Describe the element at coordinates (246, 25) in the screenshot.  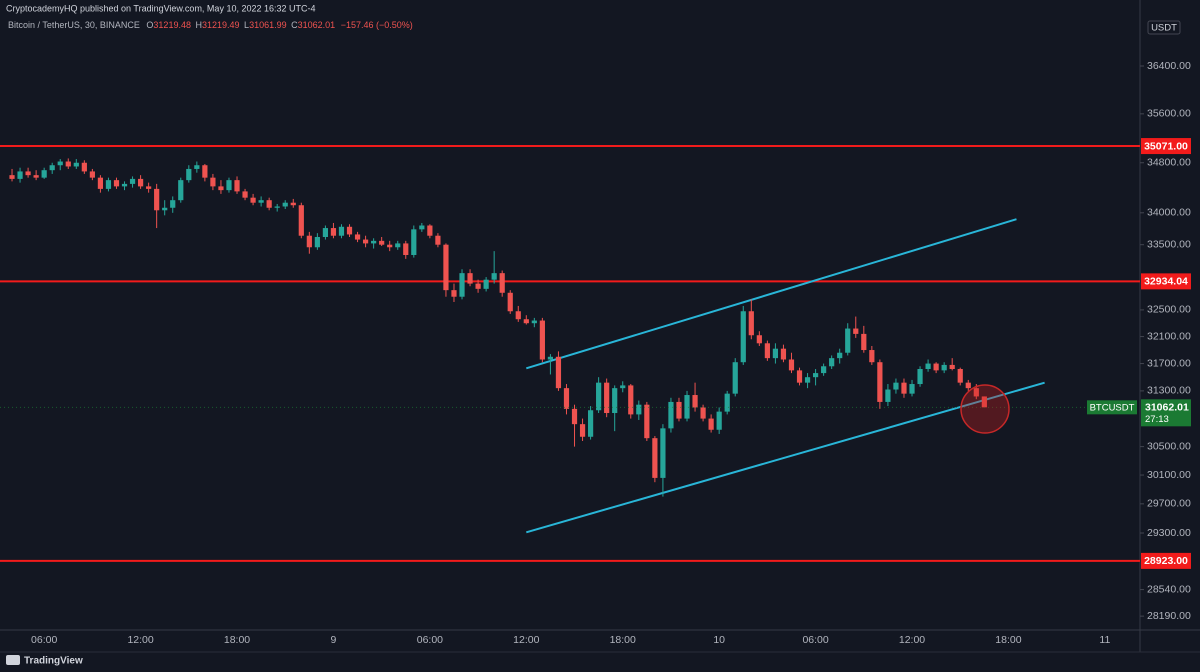
I see `ohlc-letter: L` at that location.